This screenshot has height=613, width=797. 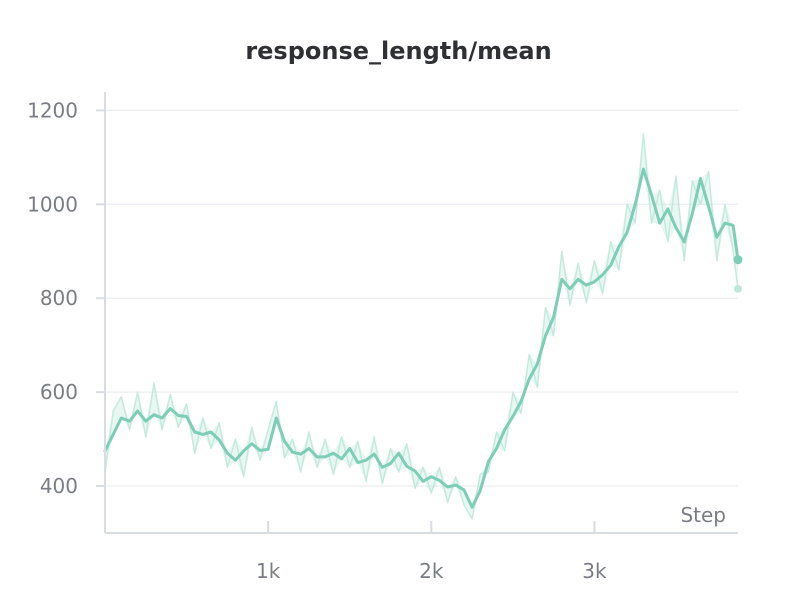 What do you see at coordinates (703, 515) in the screenshot?
I see `x-axis-label: Step` at bounding box center [703, 515].